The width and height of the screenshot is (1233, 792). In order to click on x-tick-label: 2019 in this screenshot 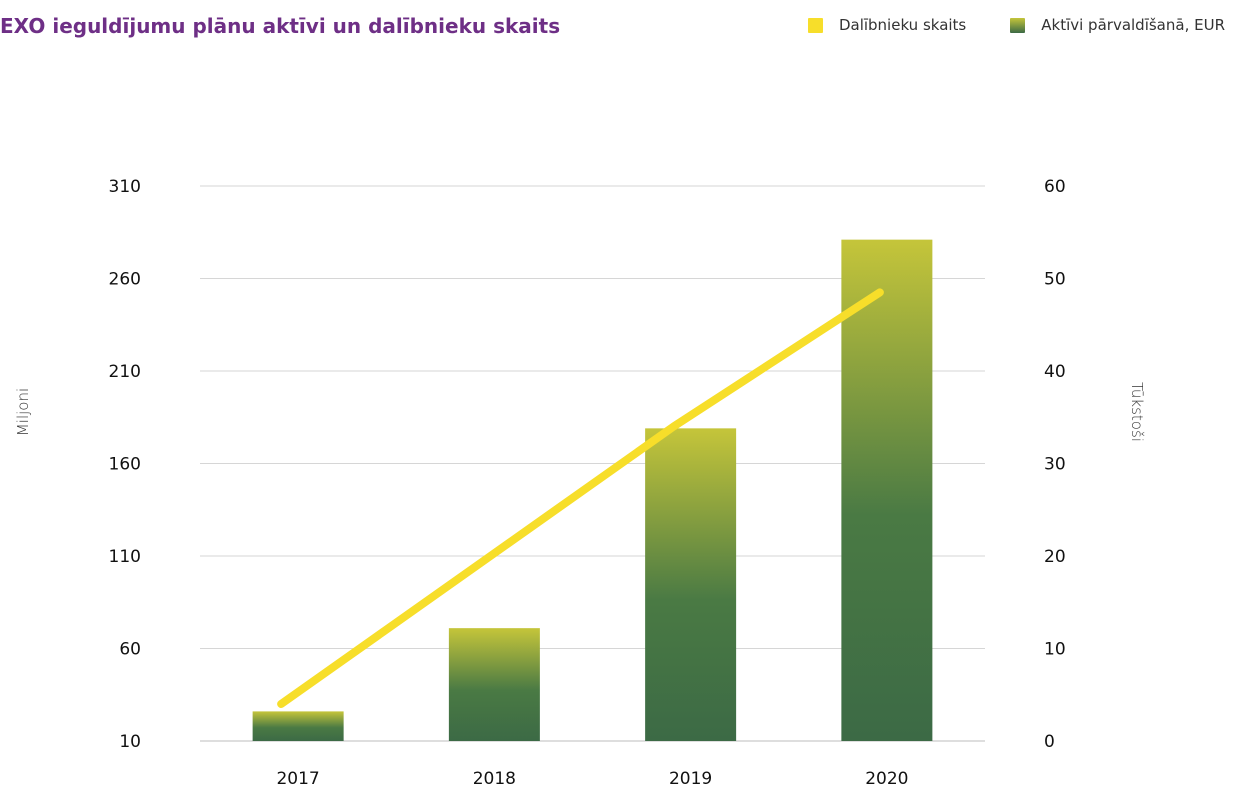, I will do `click(690, 779)`.